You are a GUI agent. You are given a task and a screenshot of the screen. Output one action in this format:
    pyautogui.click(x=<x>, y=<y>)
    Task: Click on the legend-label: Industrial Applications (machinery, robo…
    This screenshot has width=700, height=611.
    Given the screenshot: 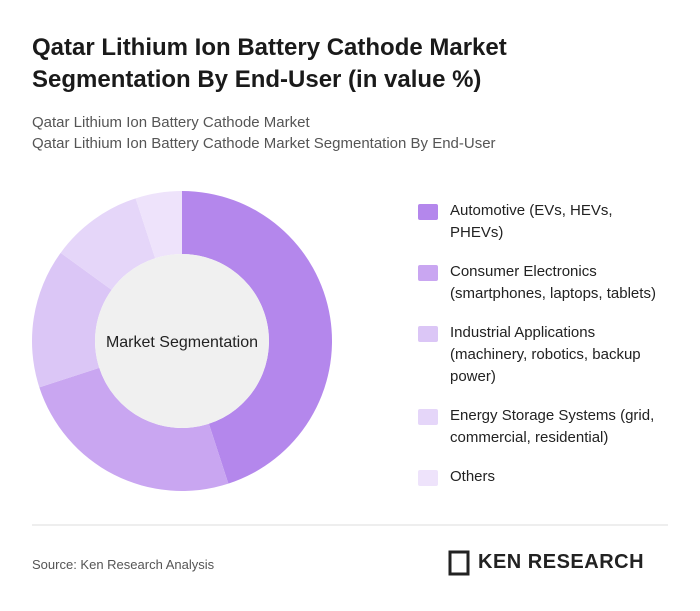 What is the action you would take?
    pyautogui.click(x=545, y=354)
    